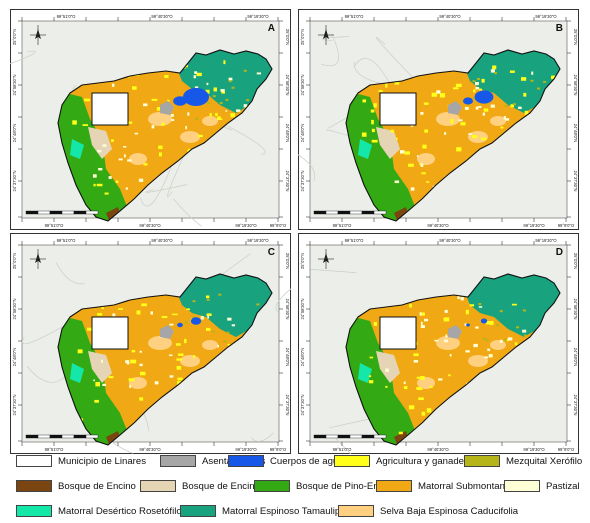 Image resolution: width=590 pixels, height=523 pixels. Describe the element at coordinates (575, 181) in the screenshot. I see `coord-label-right: 24°37'30"N` at that location.